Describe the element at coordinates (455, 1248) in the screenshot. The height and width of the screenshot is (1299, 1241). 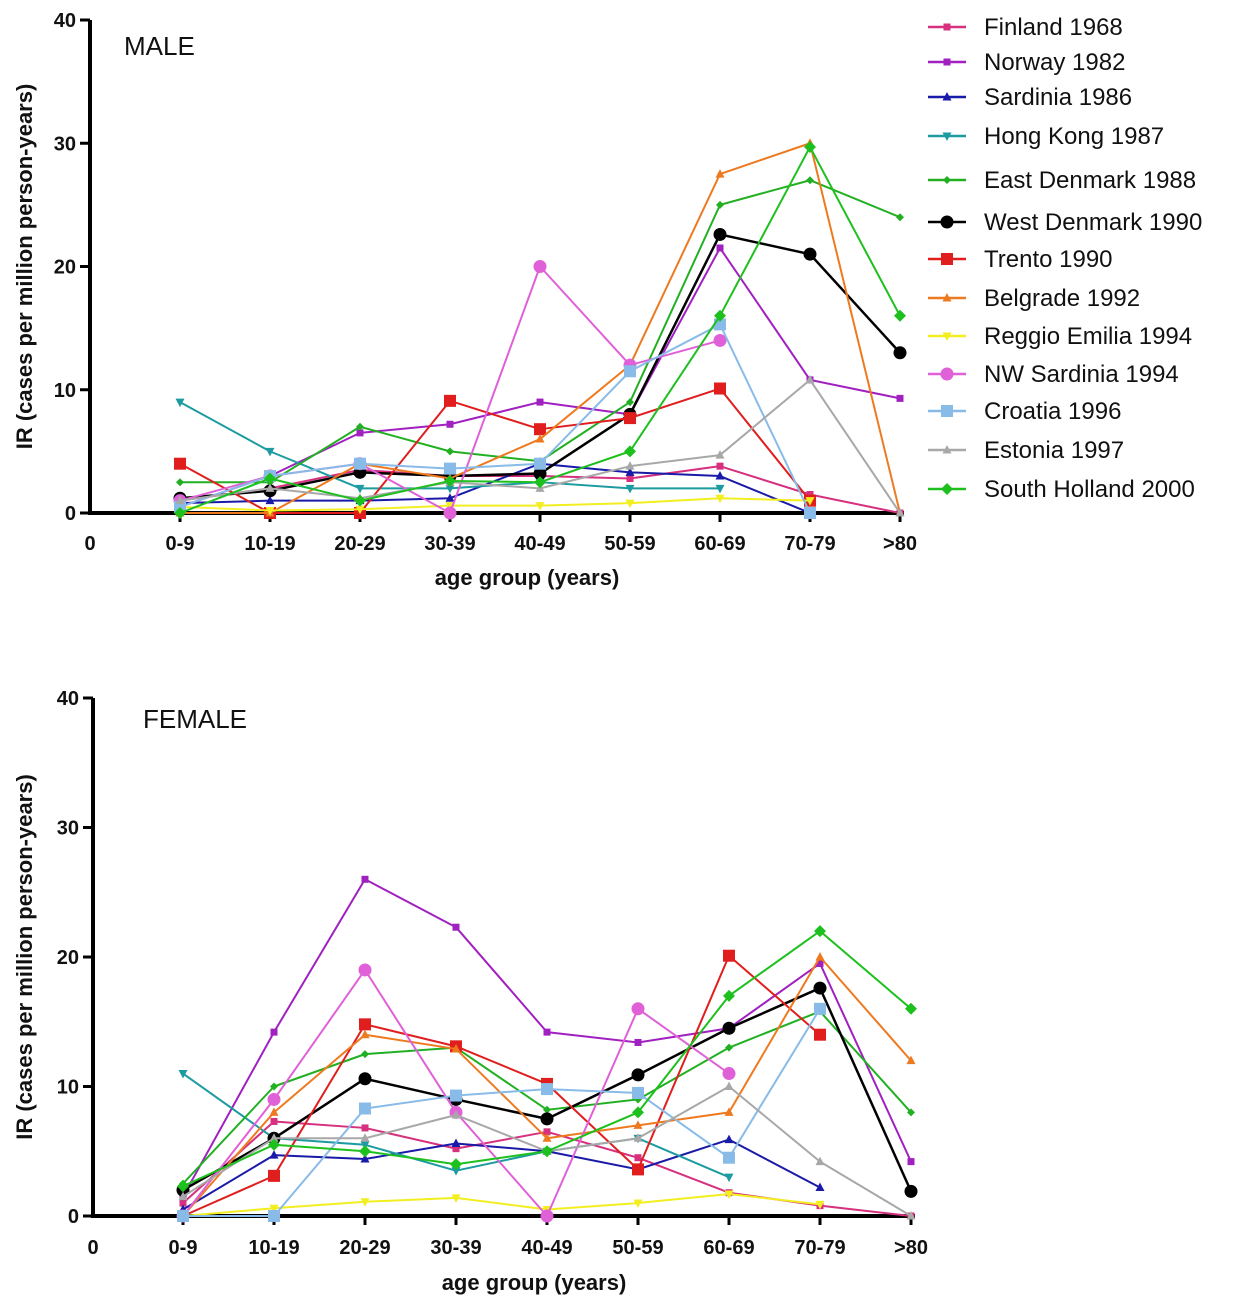
I see `x-tick-label: 30-39` at that location.